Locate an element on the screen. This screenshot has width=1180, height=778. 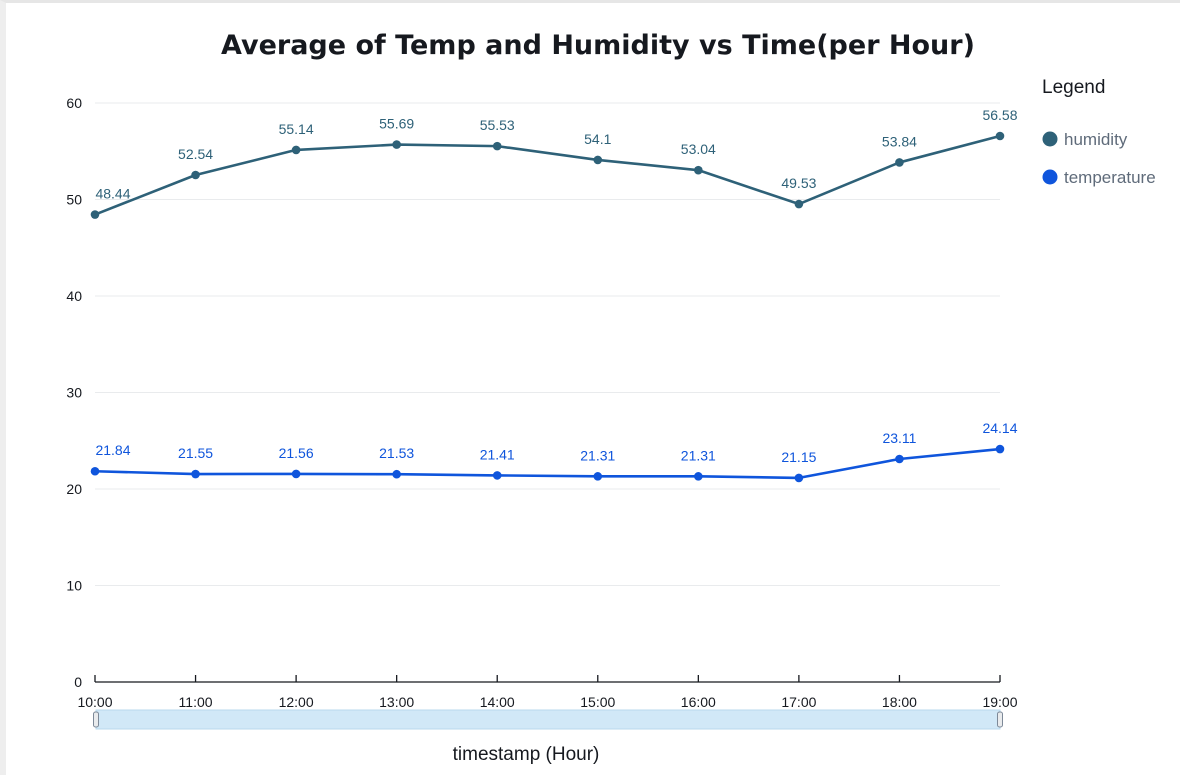
y-tick-label: 30 is located at coordinates (74, 393).